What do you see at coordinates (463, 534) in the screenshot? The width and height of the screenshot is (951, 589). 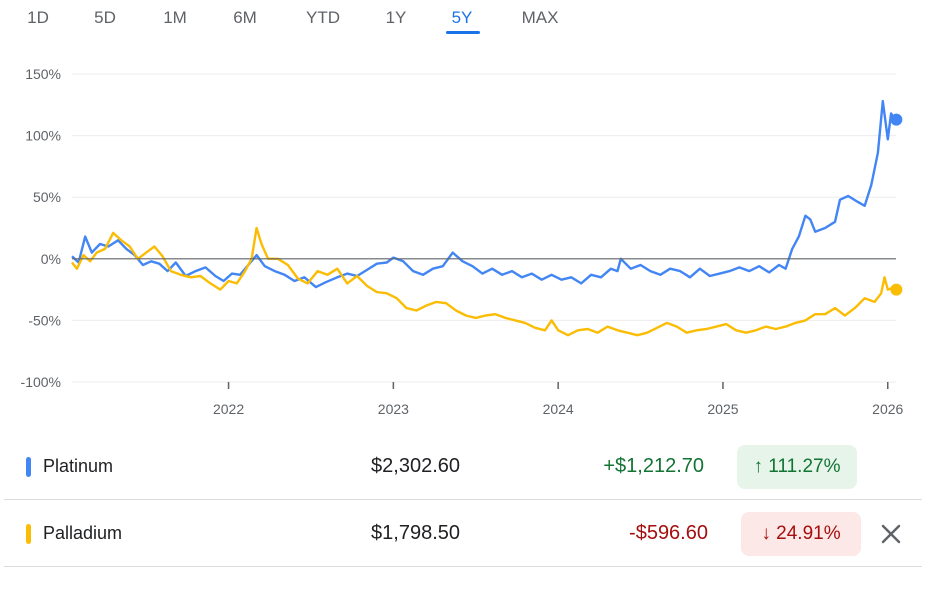 I see `table-row-palladium: Palladium $1,798.50 -$596.60 ↓ 24.91%` at bounding box center [463, 534].